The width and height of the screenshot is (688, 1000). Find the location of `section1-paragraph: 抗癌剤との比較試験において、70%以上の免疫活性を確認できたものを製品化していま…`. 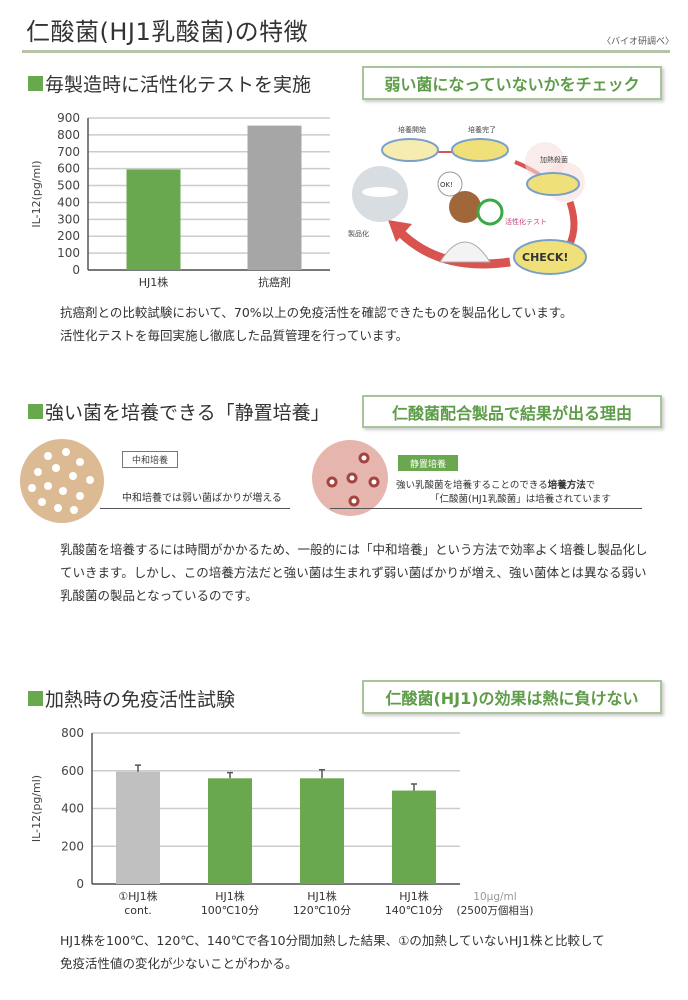

section1-paragraph: 抗癌剤との比較試験において、70%以上の免疫活性を確認できたものを製品化していま… is located at coordinates (316, 324).